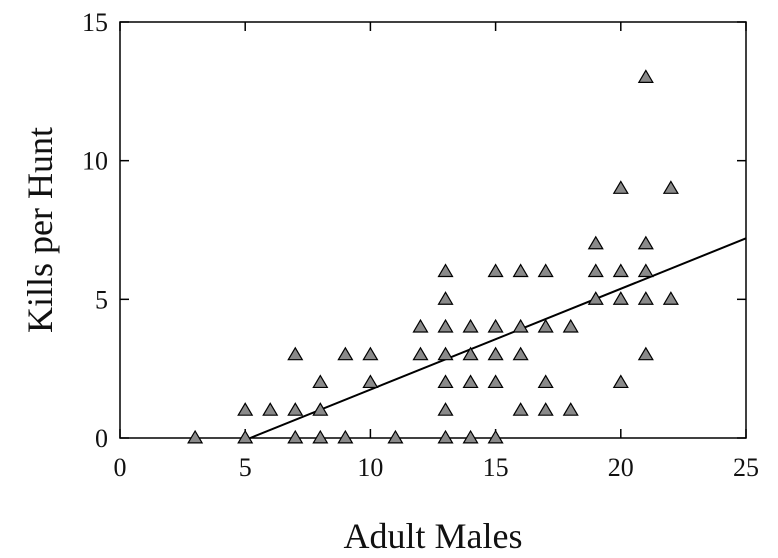  What do you see at coordinates (95, 22) in the screenshot?
I see `y-tick-label: 15` at bounding box center [95, 22].